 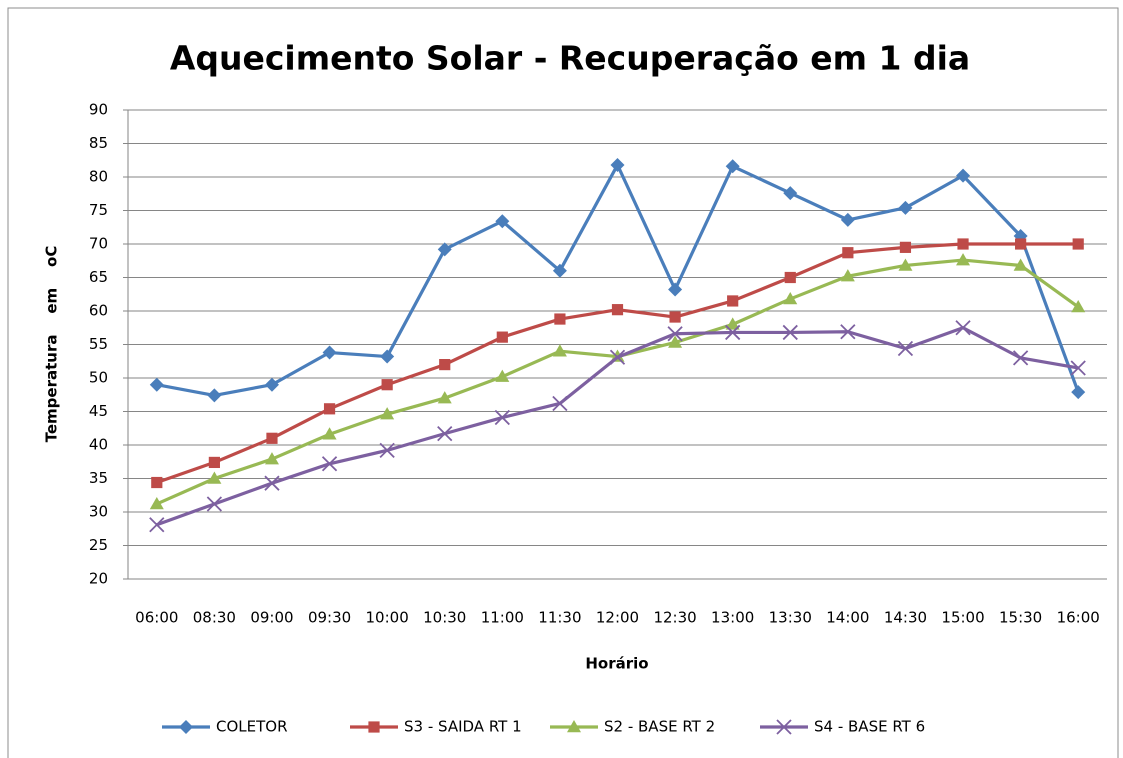 I want to click on x-tick-label: 16:00, so click(x=1078, y=618).